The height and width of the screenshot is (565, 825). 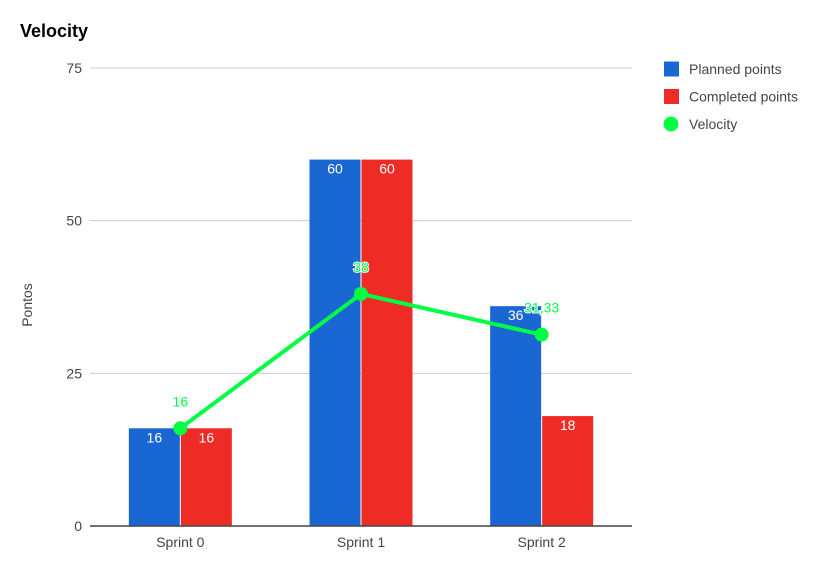 What do you see at coordinates (542, 542) in the screenshot?
I see `x-tick-label: Sprint 2` at bounding box center [542, 542].